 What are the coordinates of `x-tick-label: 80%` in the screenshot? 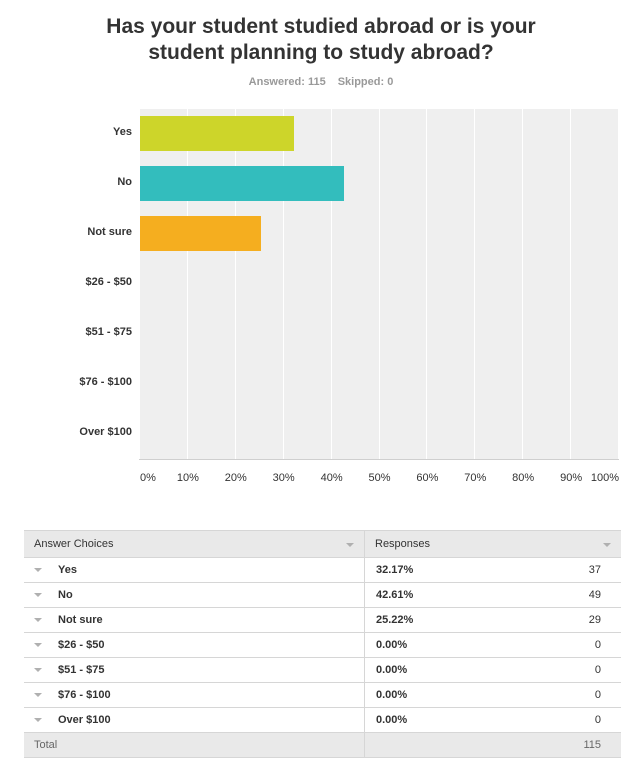 It's located at (523, 478).